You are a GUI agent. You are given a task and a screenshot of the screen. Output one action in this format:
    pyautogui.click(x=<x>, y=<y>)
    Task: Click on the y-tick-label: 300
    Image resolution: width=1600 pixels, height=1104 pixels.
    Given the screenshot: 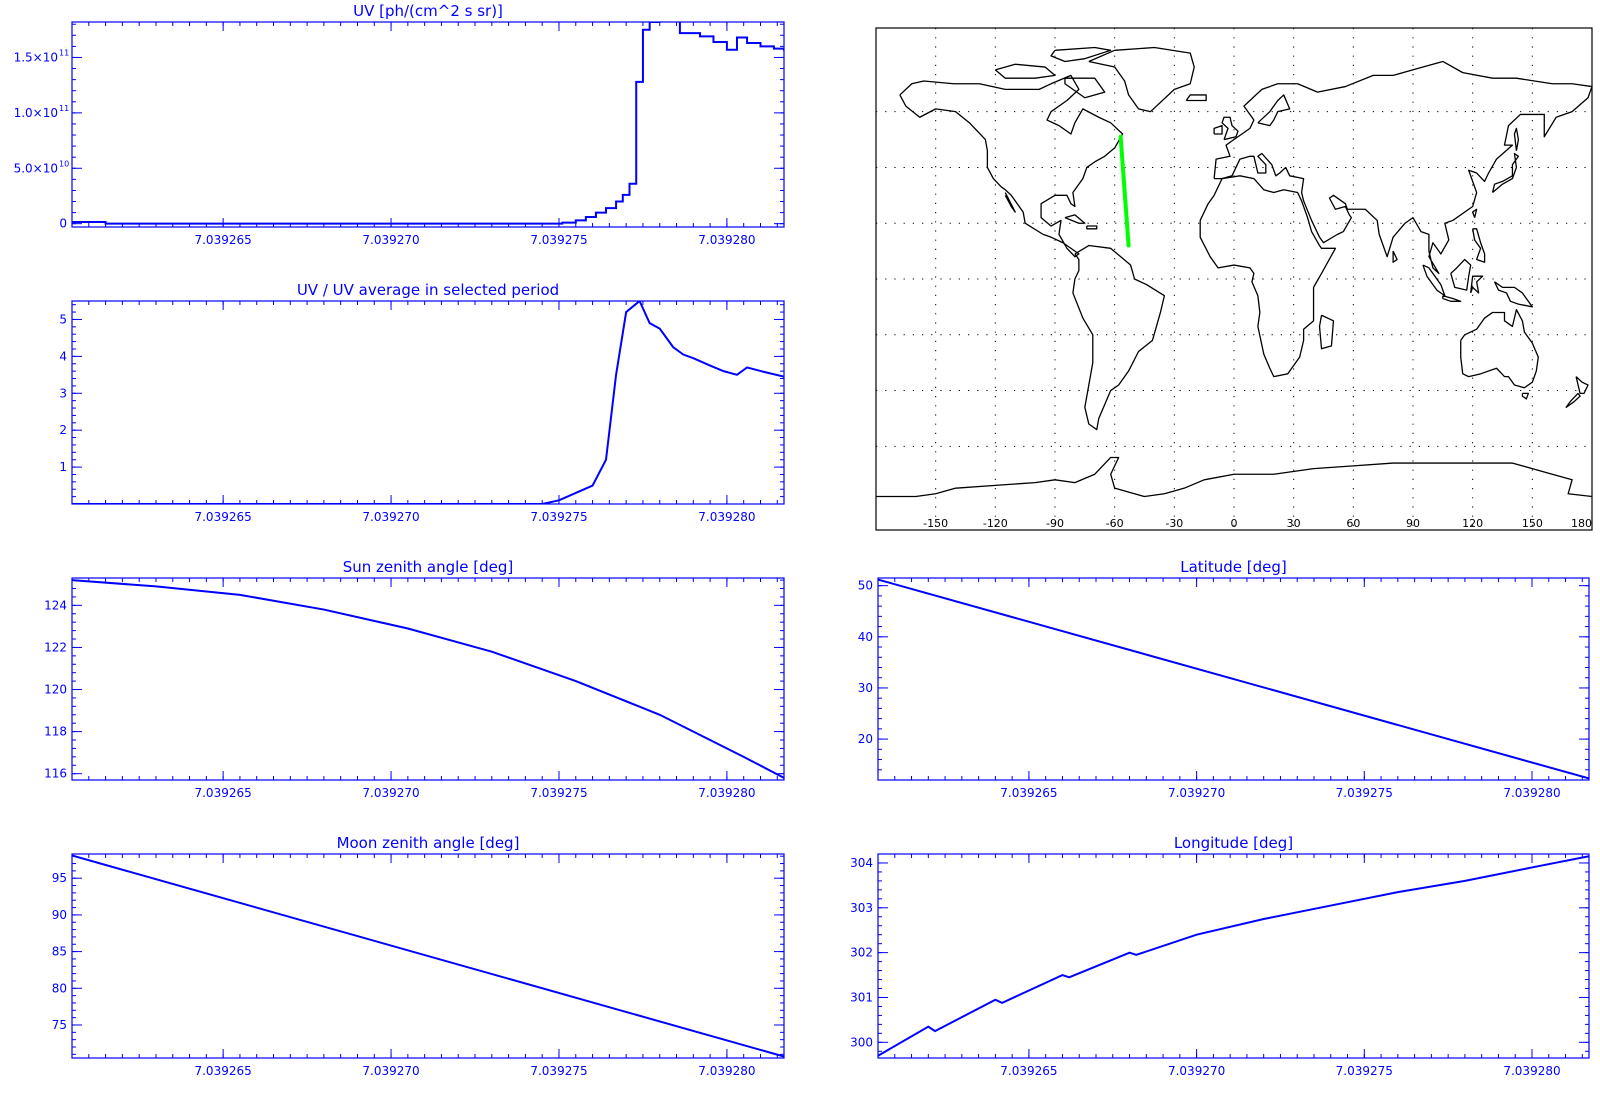 What is the action you would take?
    pyautogui.click(x=861, y=1042)
    